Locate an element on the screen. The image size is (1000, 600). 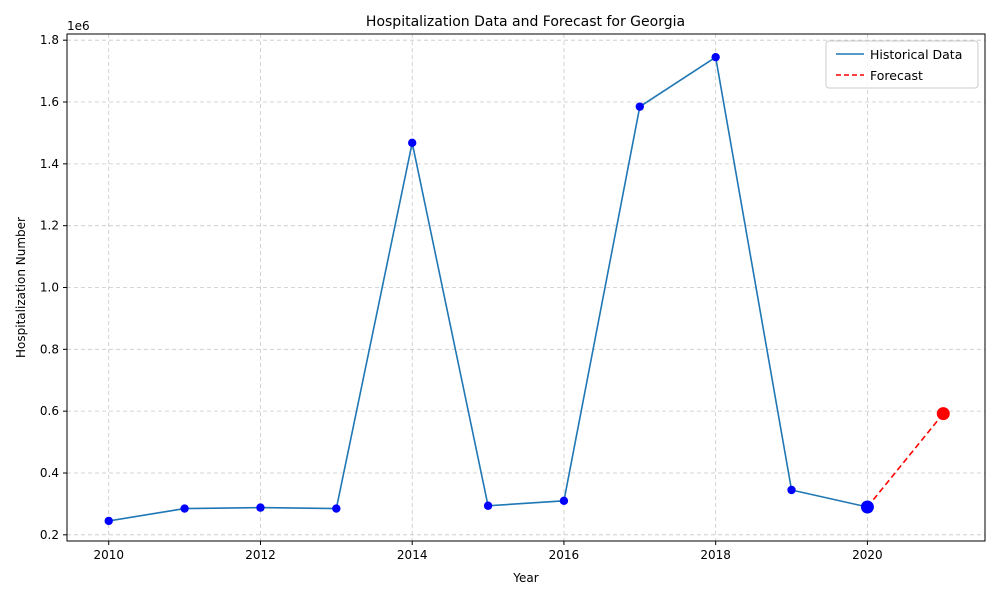
y-tick-label: 1.2 is located at coordinates (49, 226).